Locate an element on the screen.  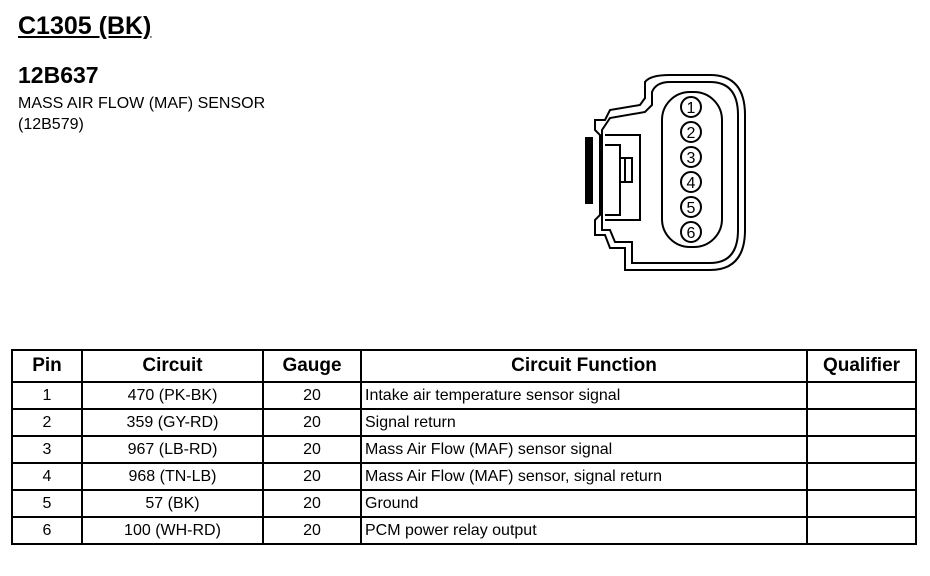
cell-pin: 2 is located at coordinates (47, 422).